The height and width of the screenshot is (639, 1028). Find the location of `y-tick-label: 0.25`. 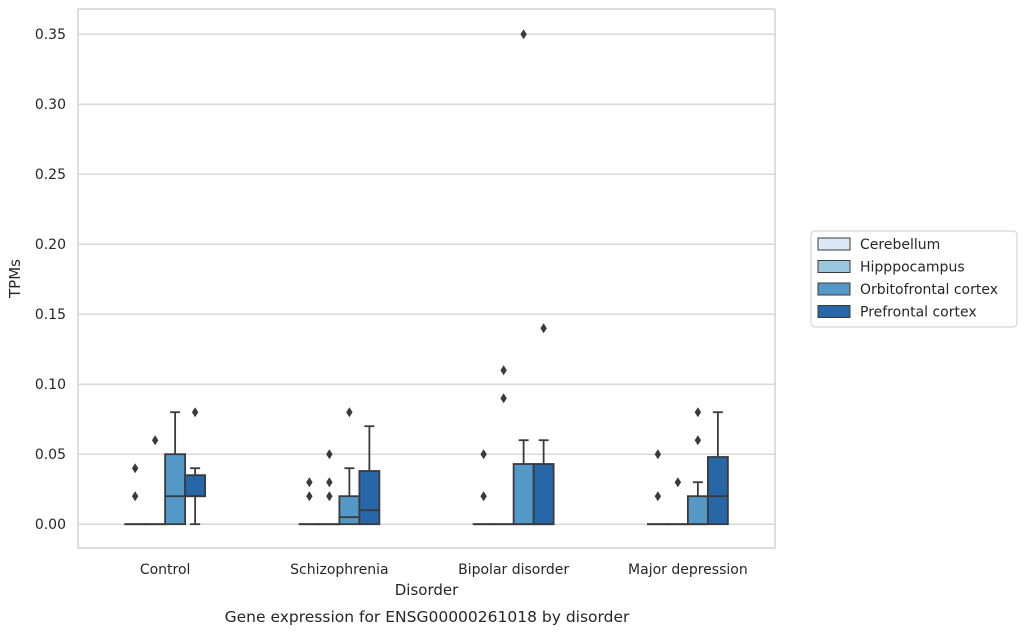

y-tick-label: 0.25 is located at coordinates (50, 175).